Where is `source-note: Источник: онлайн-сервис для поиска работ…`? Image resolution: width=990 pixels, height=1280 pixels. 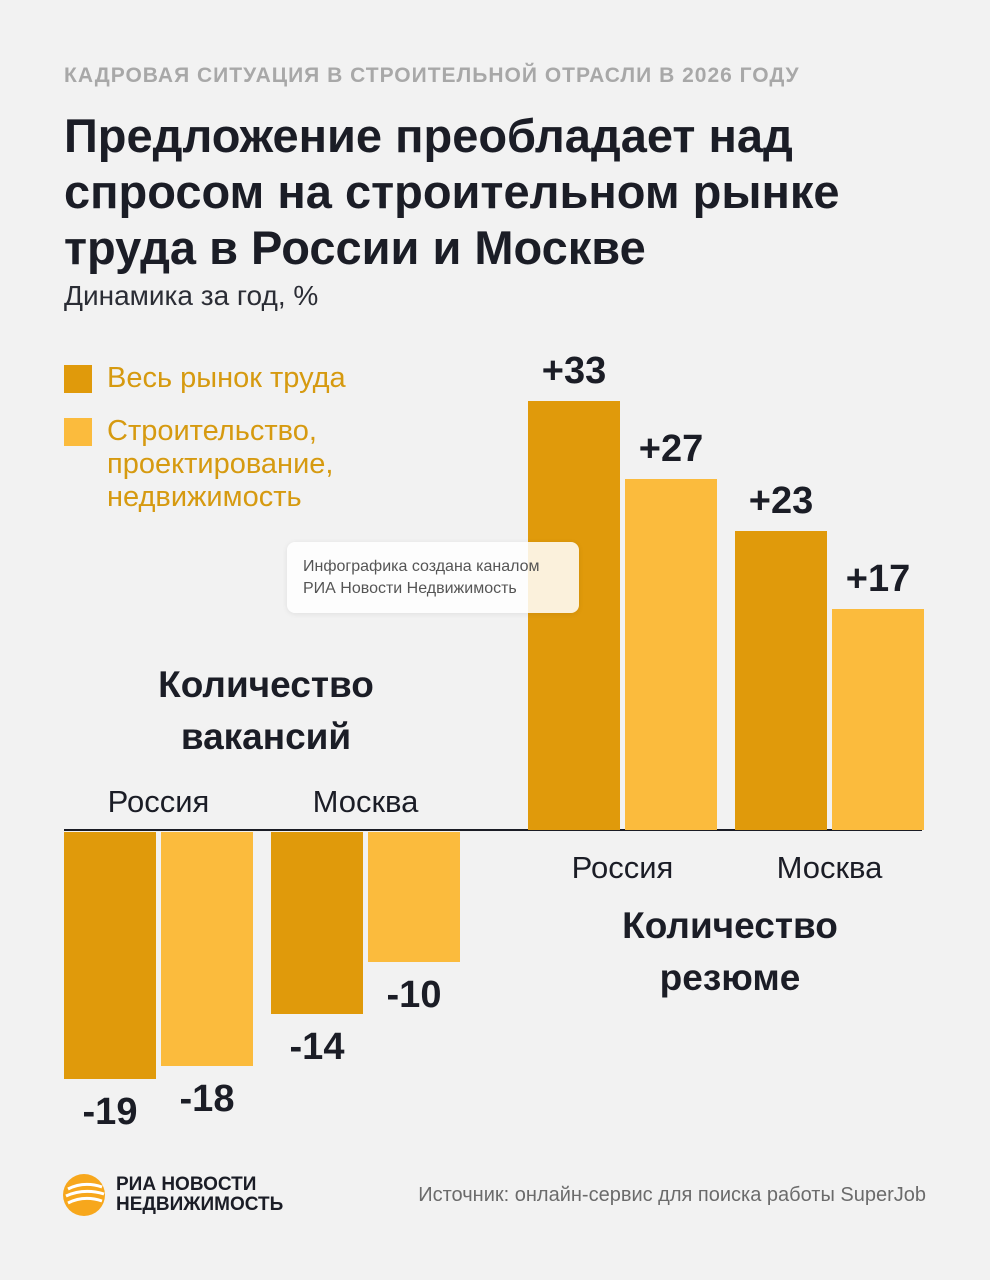 source-note: Источник: онлайн-сервис для поиска работ… is located at coordinates (672, 1195).